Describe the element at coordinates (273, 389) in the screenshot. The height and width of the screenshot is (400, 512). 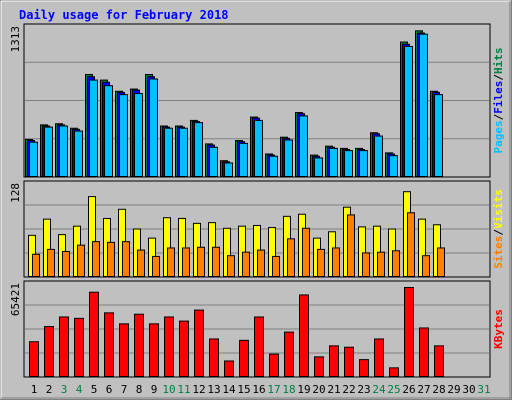
I see `x-tick-label: 17` at that location.